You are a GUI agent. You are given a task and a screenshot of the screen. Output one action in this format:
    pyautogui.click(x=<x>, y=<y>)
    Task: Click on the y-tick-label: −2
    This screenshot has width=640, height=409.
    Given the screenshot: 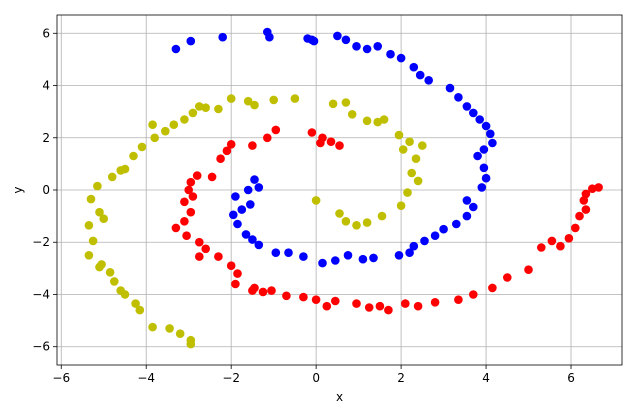 What is the action you would take?
    pyautogui.click(x=41, y=242)
    